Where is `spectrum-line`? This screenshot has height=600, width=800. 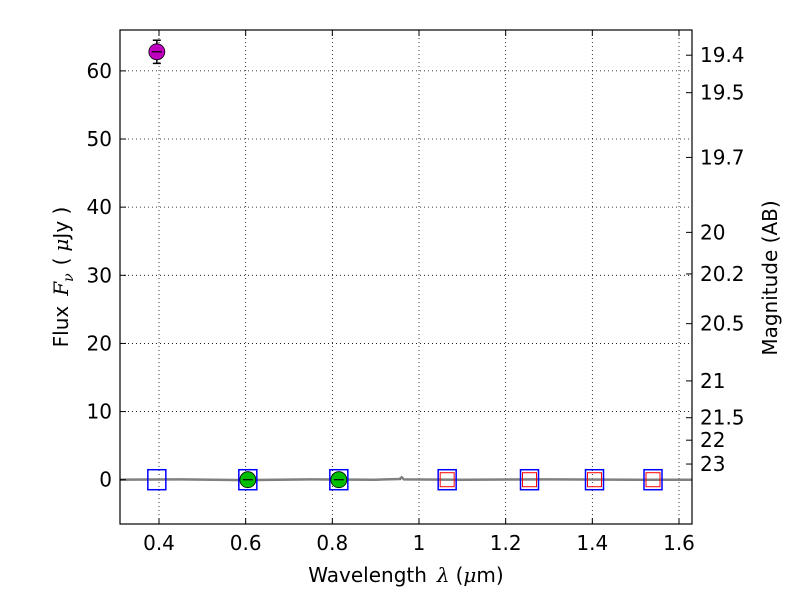 spectrum-line is located at coordinates (405, 478).